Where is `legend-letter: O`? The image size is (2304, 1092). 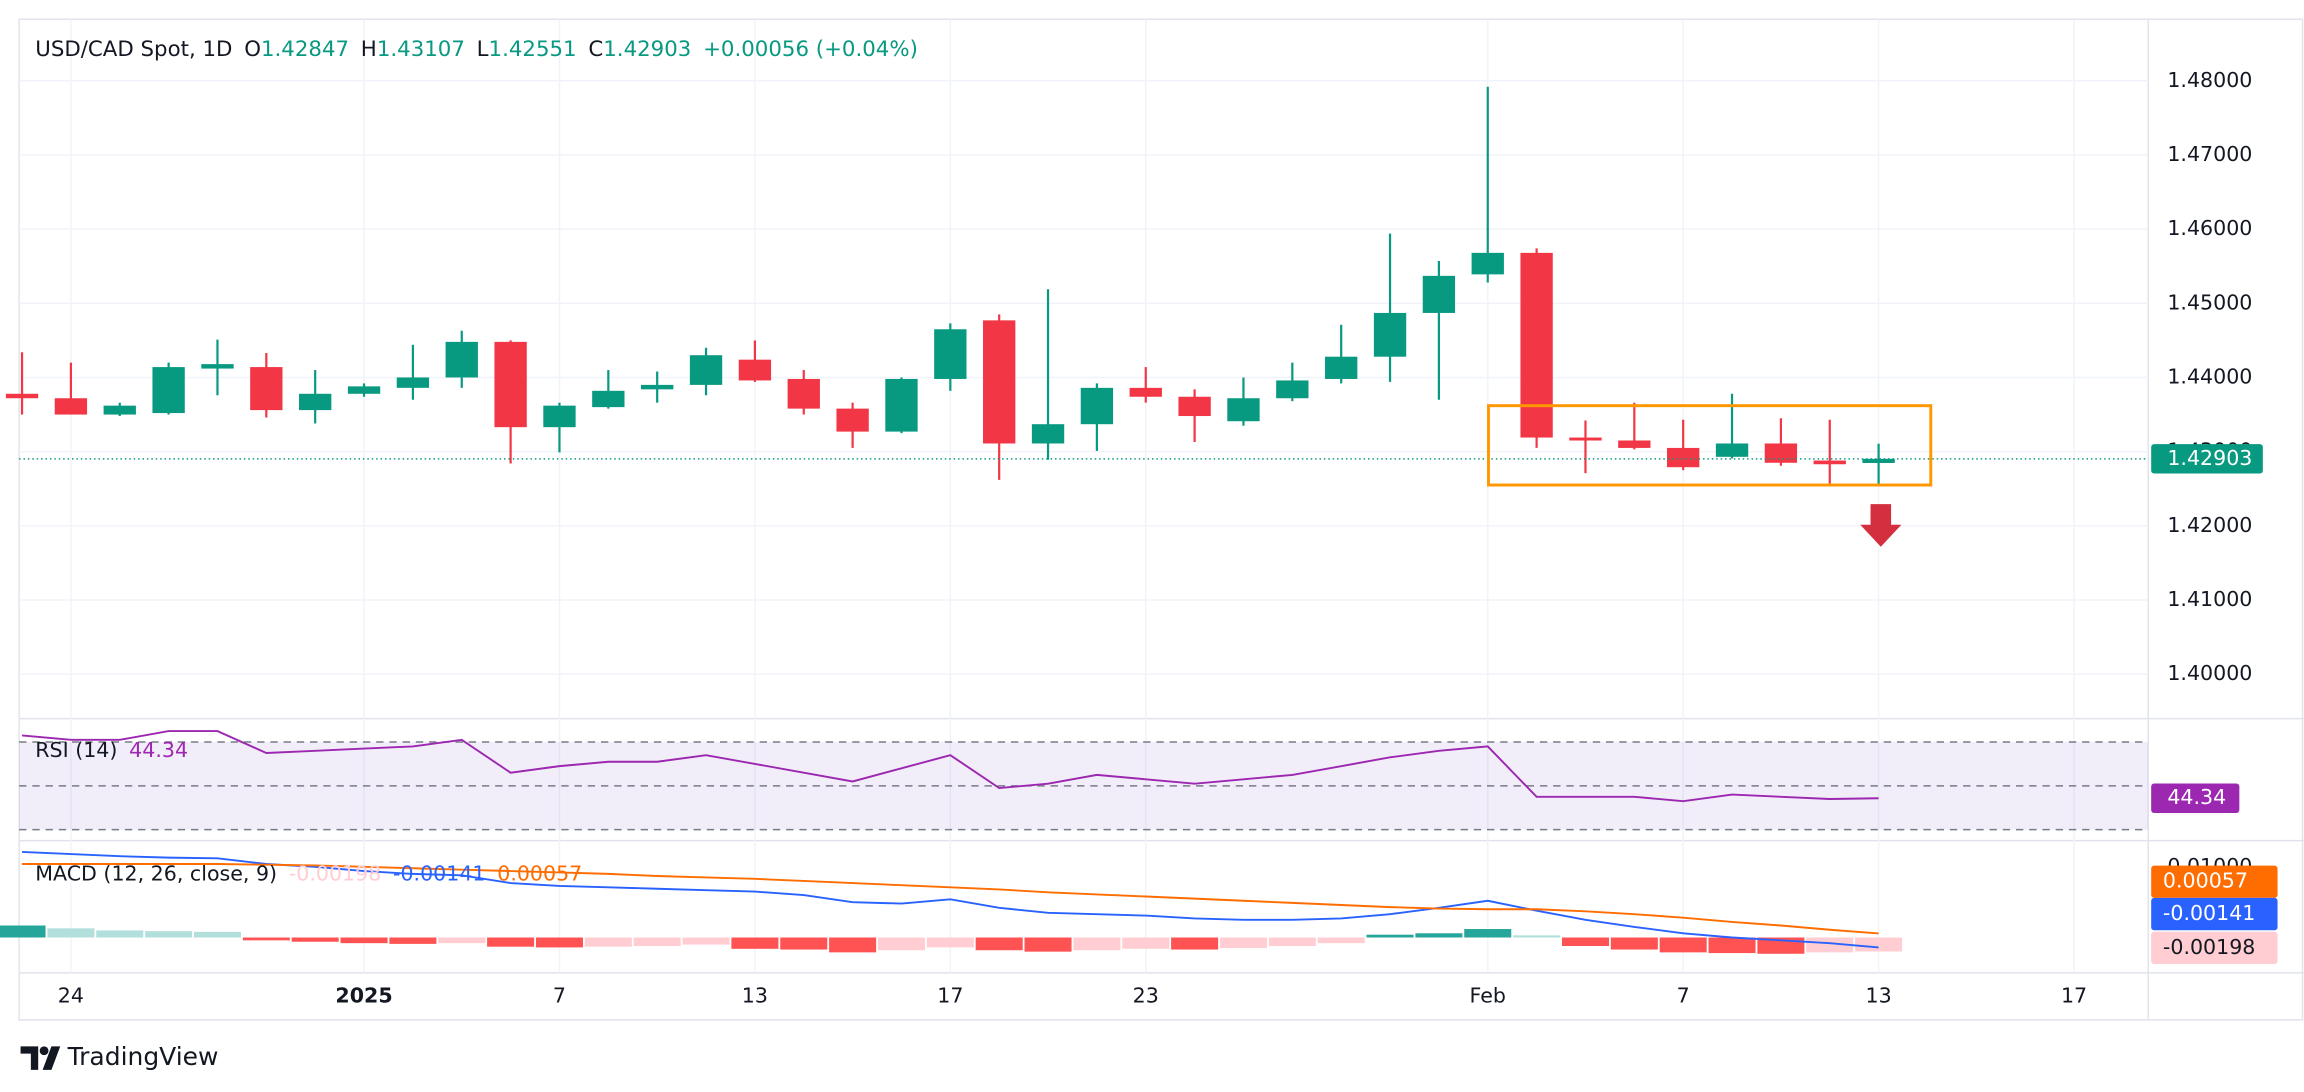 legend-letter: O is located at coordinates (252, 49).